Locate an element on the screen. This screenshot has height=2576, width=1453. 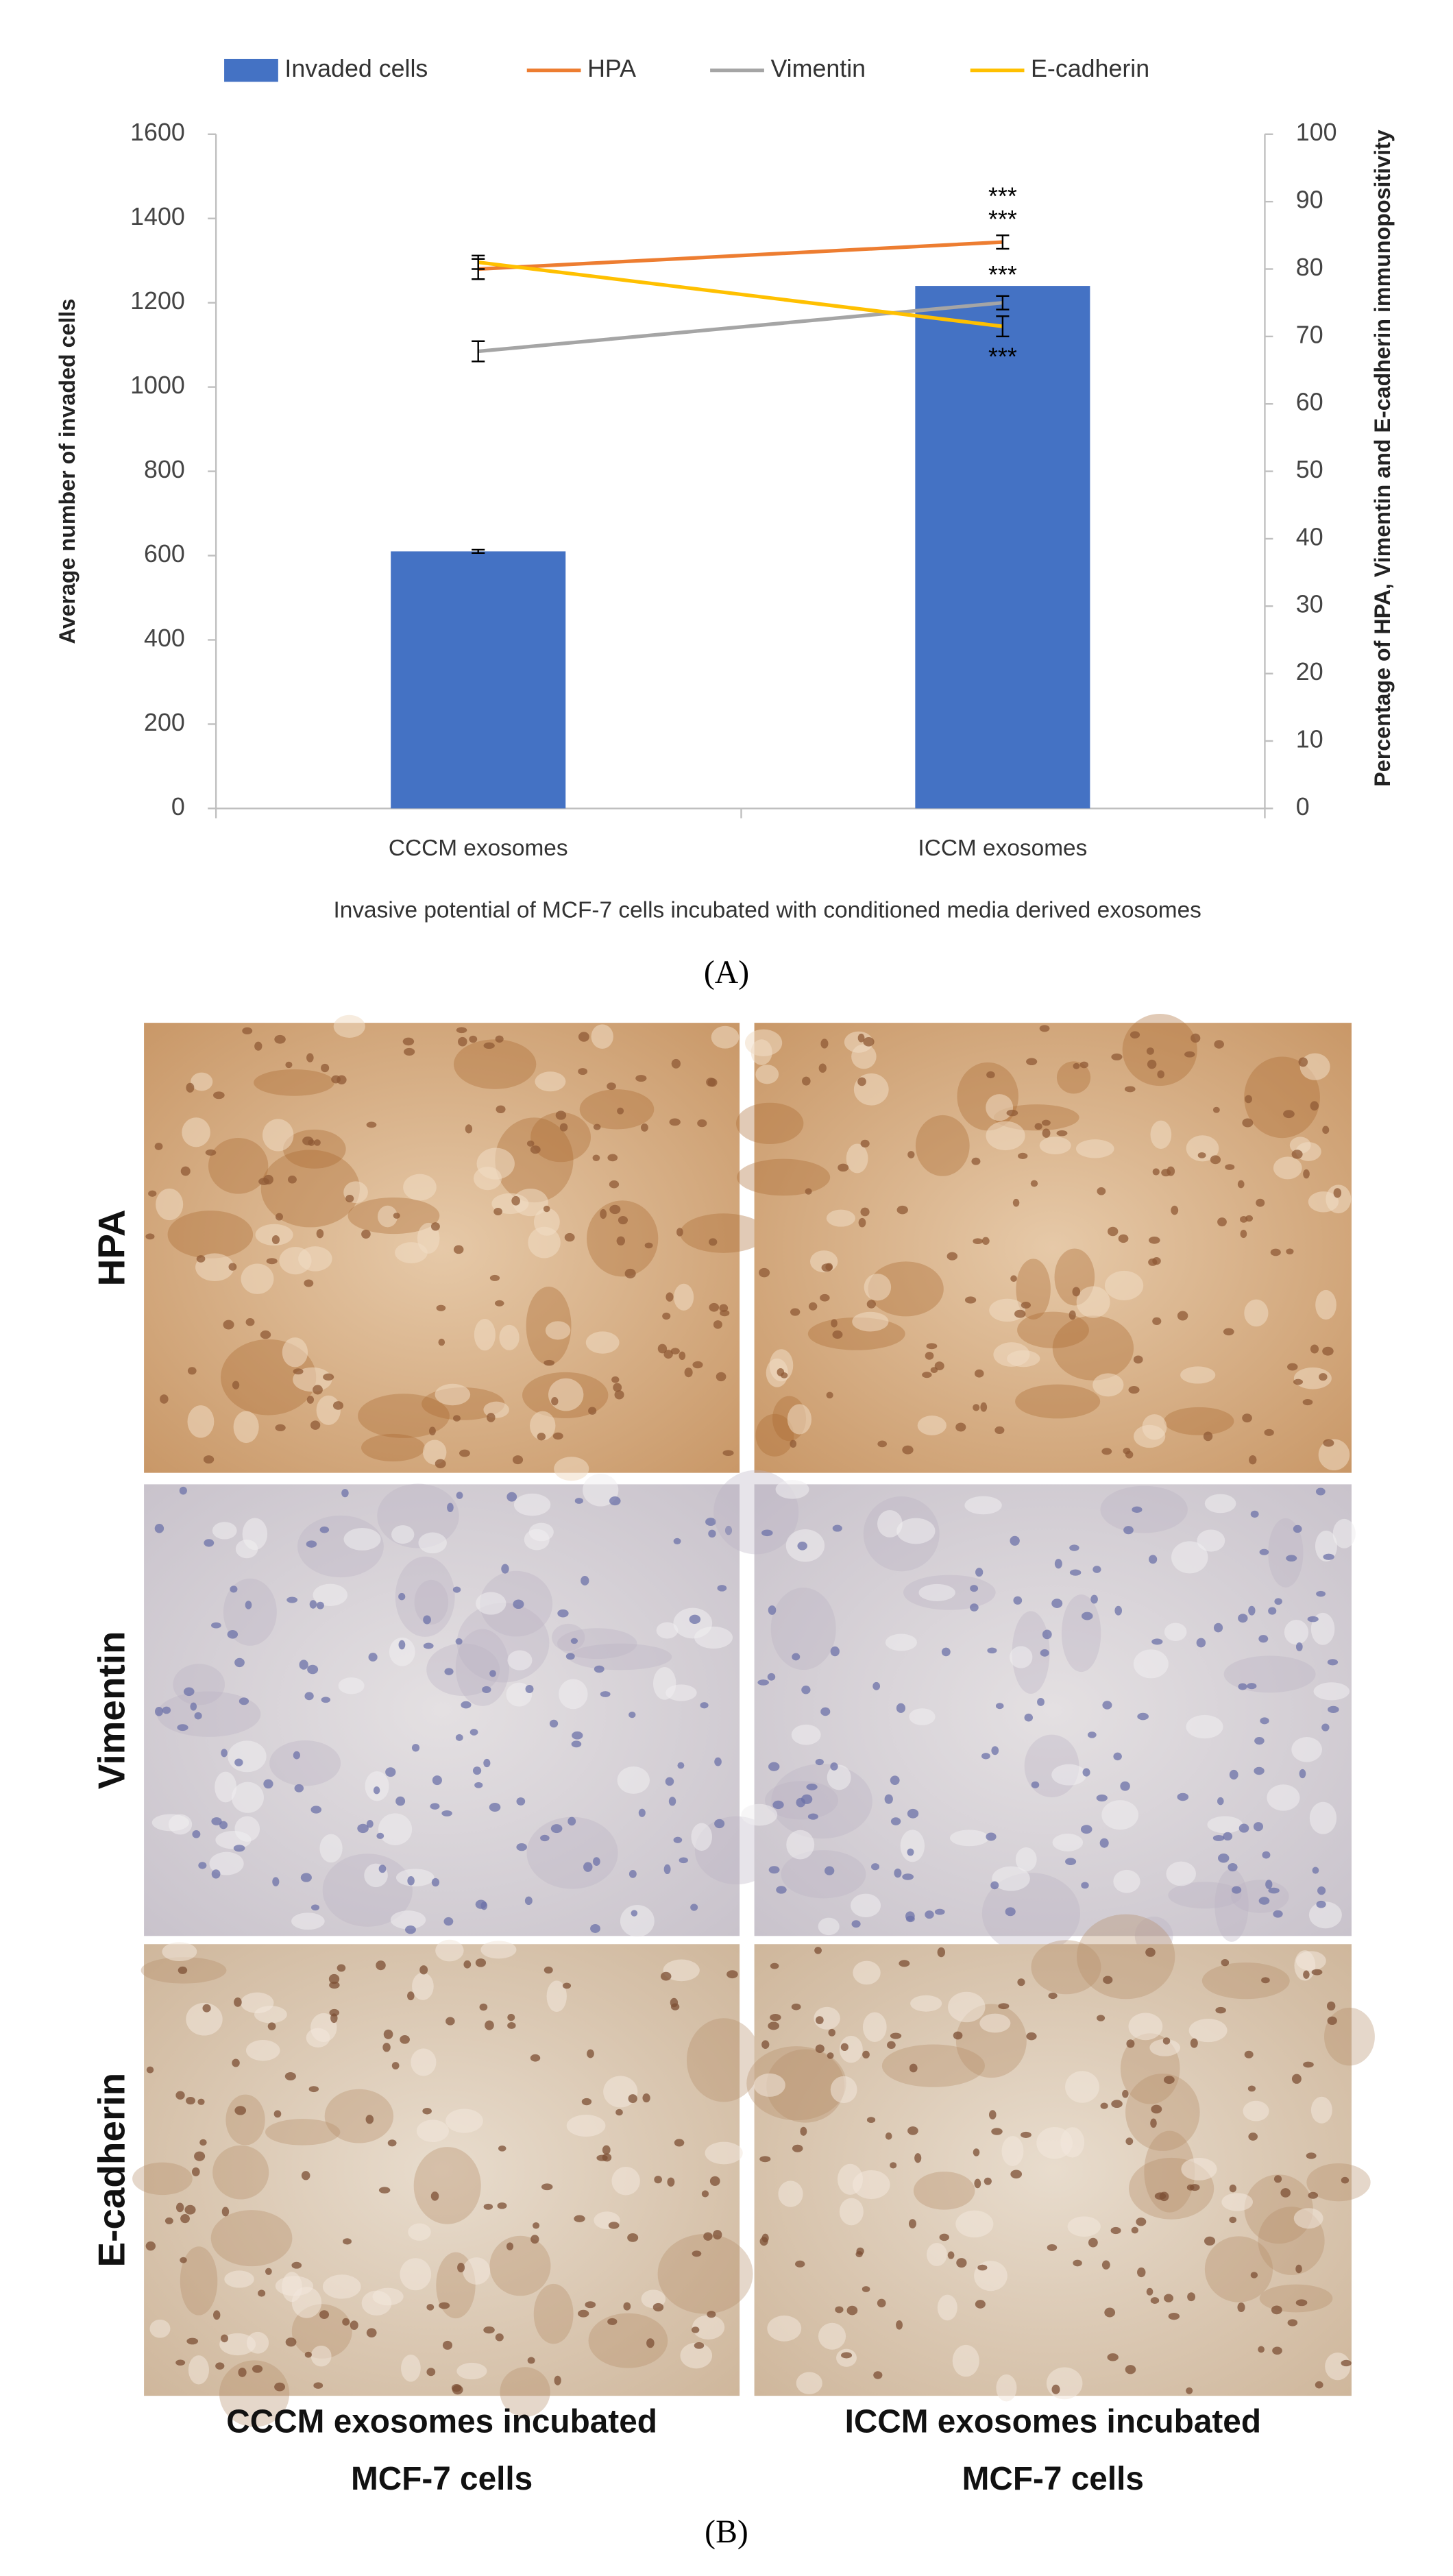
column-label: ICCM exosomes incubated is located at coordinates (1053, 2421).